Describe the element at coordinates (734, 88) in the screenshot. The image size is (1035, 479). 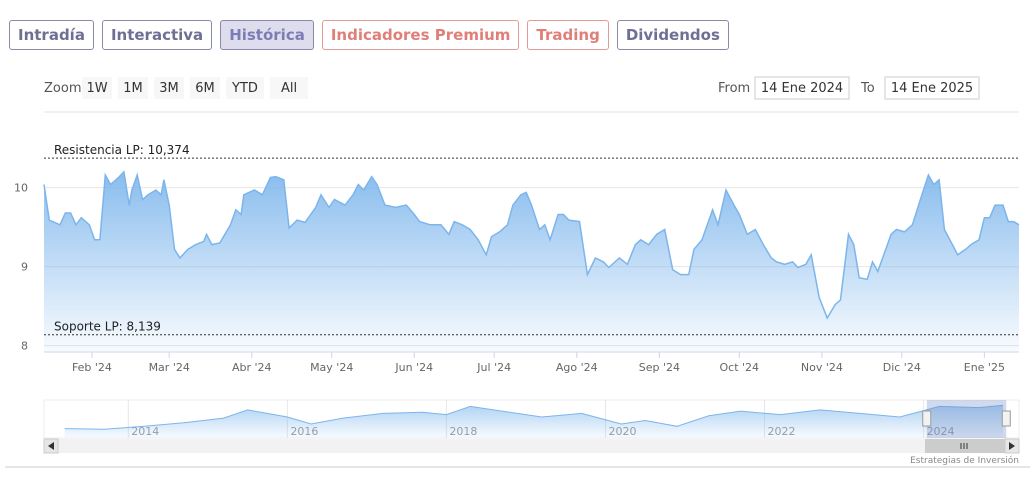
I see `from-label: From` at that location.